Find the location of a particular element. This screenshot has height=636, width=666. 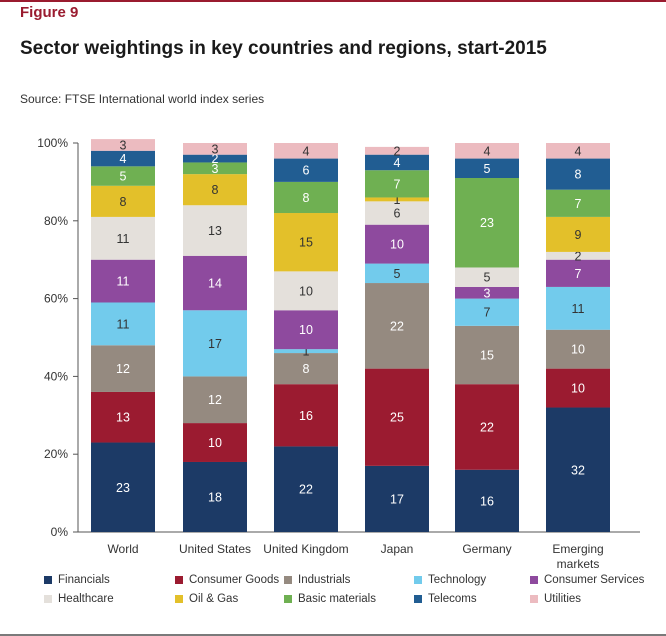

legend-label: Oil & Gas is located at coordinates (214, 599).